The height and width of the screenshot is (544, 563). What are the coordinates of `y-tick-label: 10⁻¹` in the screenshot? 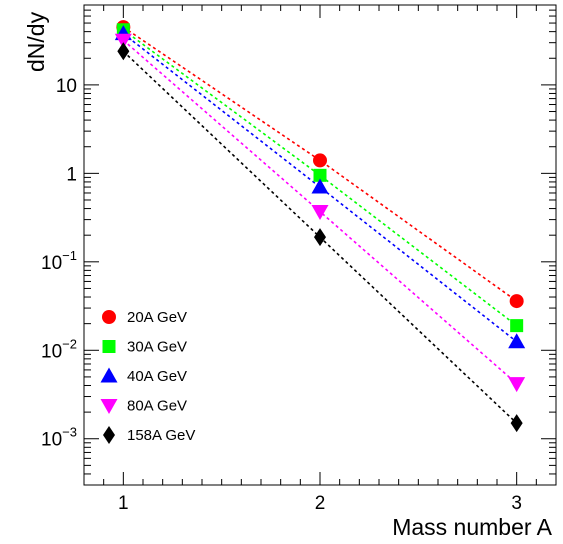 It's located at (59, 261).